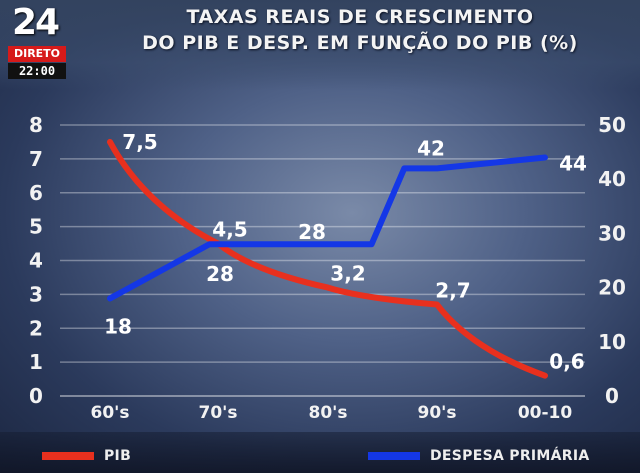  What do you see at coordinates (118, 326) in the screenshot?
I see `data-label-despesa: 18` at bounding box center [118, 326].